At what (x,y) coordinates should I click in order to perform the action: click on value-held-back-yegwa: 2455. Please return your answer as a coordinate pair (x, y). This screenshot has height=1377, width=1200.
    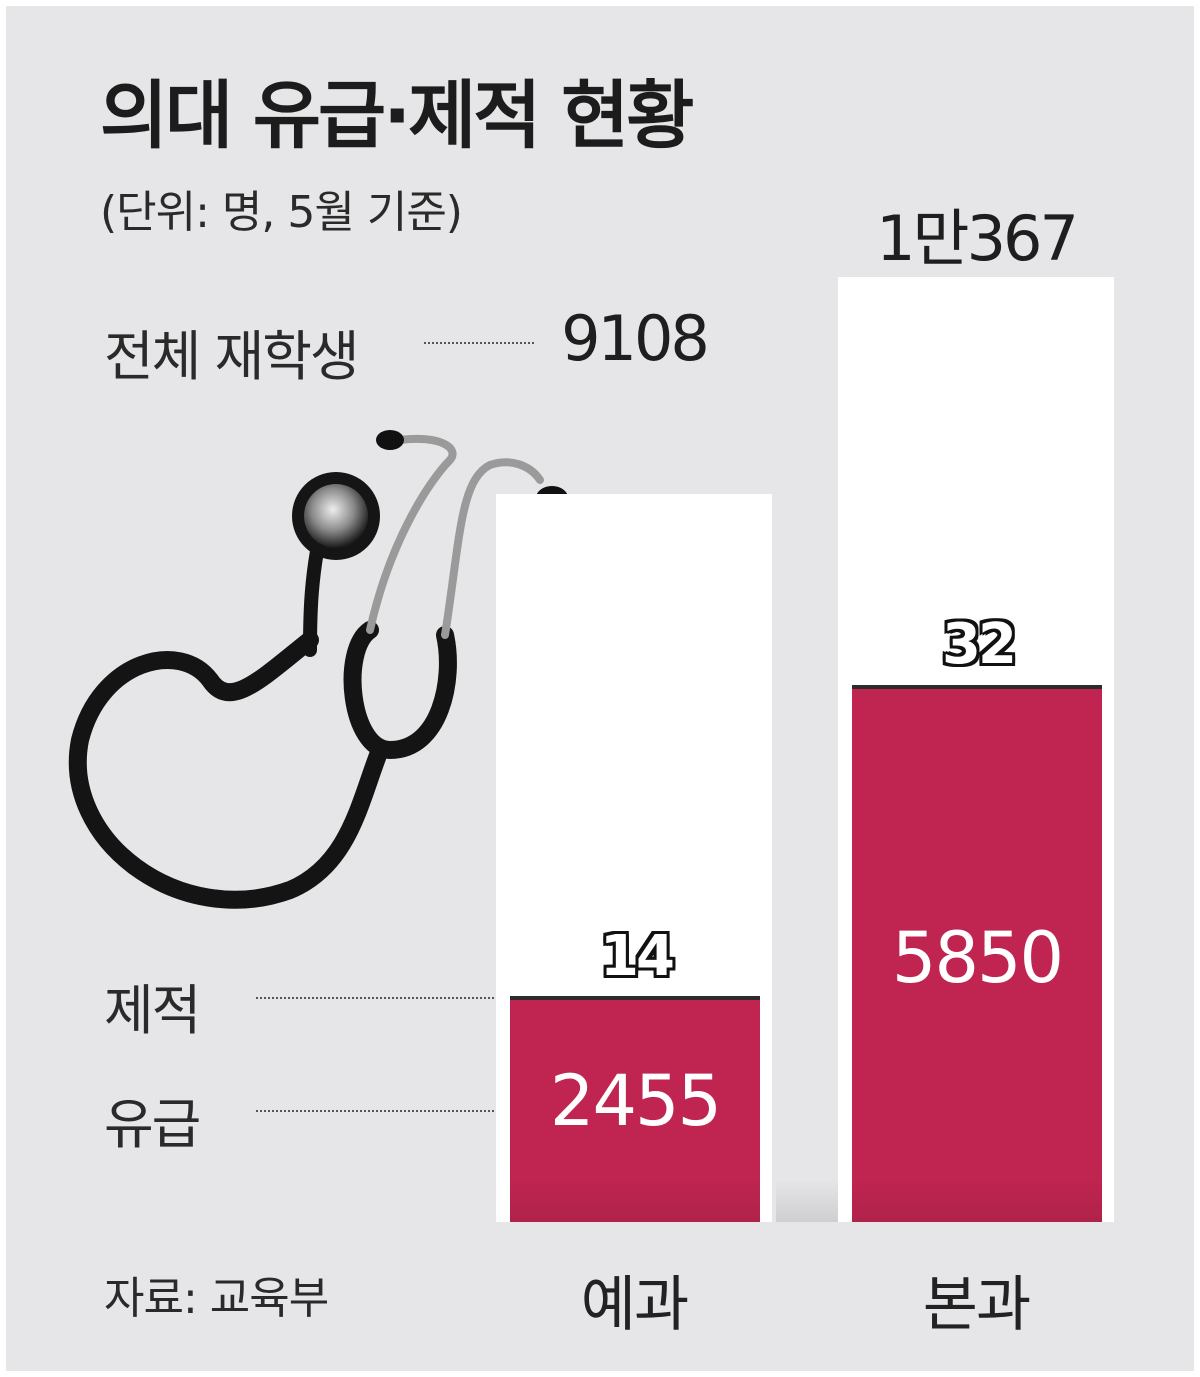
    Looking at the image, I should click on (635, 1101).